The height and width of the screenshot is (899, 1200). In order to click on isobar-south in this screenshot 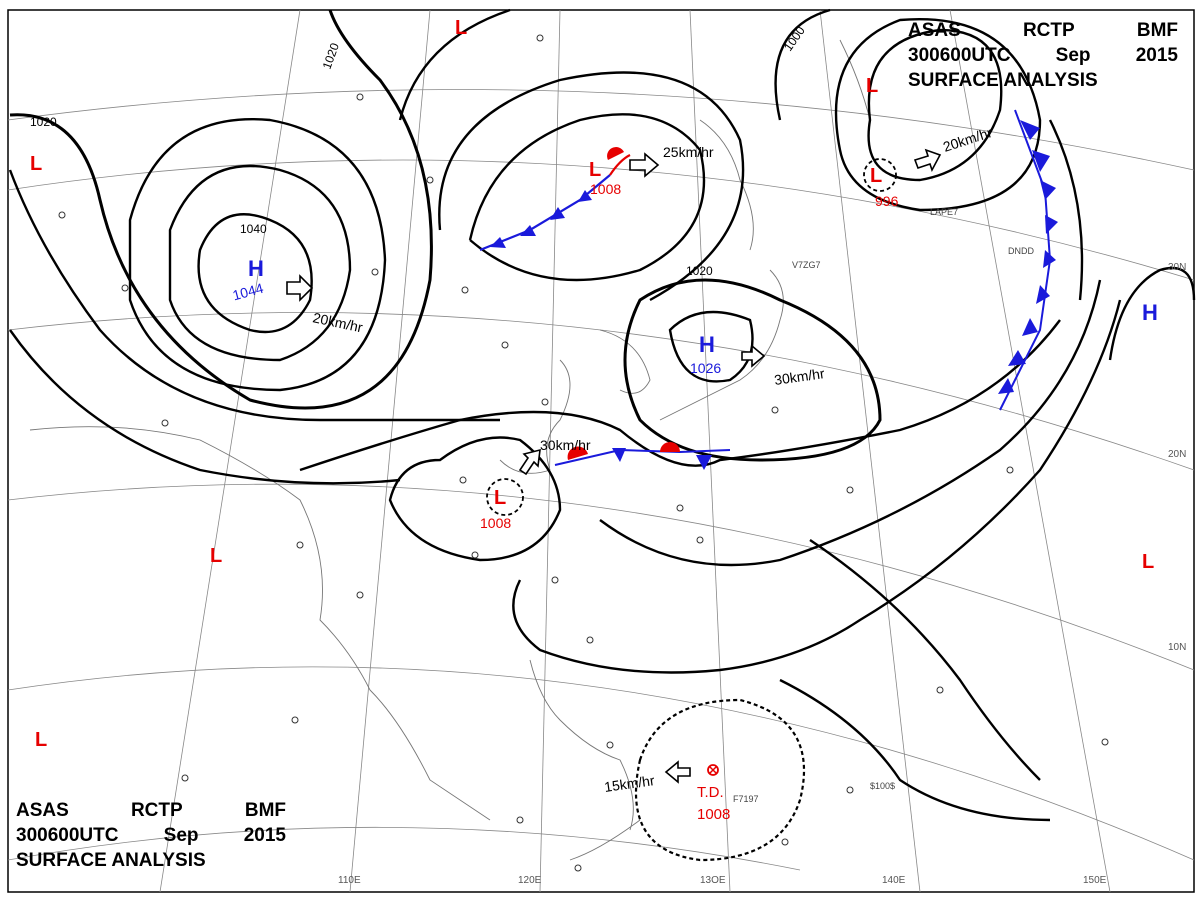, I will do `click(850, 423)`.